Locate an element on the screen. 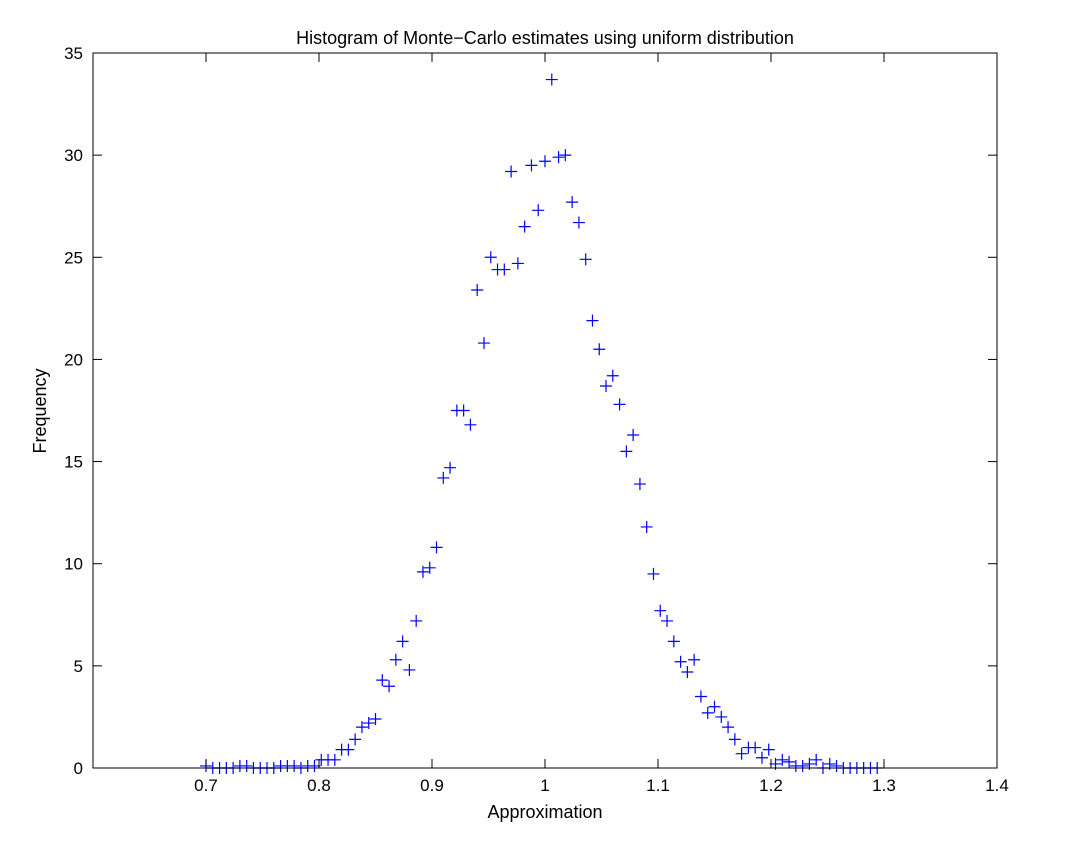 The height and width of the screenshot is (851, 1086). y-axis-label: Frequency is located at coordinates (40, 410).